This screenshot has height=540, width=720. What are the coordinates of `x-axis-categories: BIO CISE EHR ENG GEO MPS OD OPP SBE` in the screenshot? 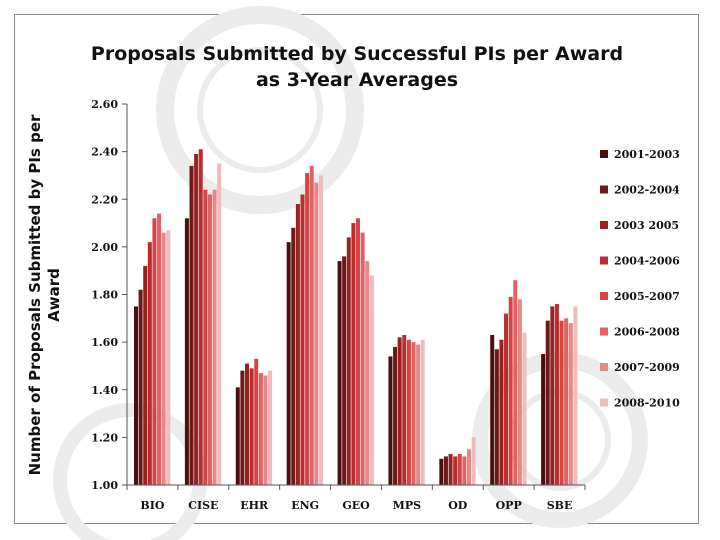 It's located at (356, 505).